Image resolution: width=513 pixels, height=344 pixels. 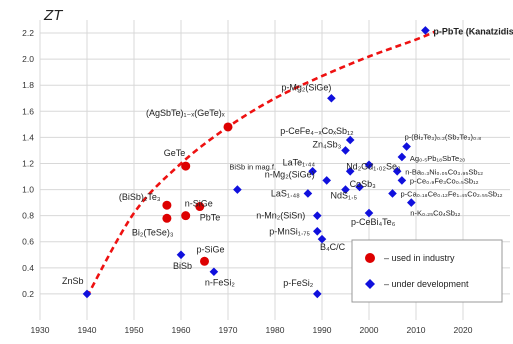 What do you see at coordinates (275, 330) in the screenshot?
I see `x-tick-label: 1980` at bounding box center [275, 330].